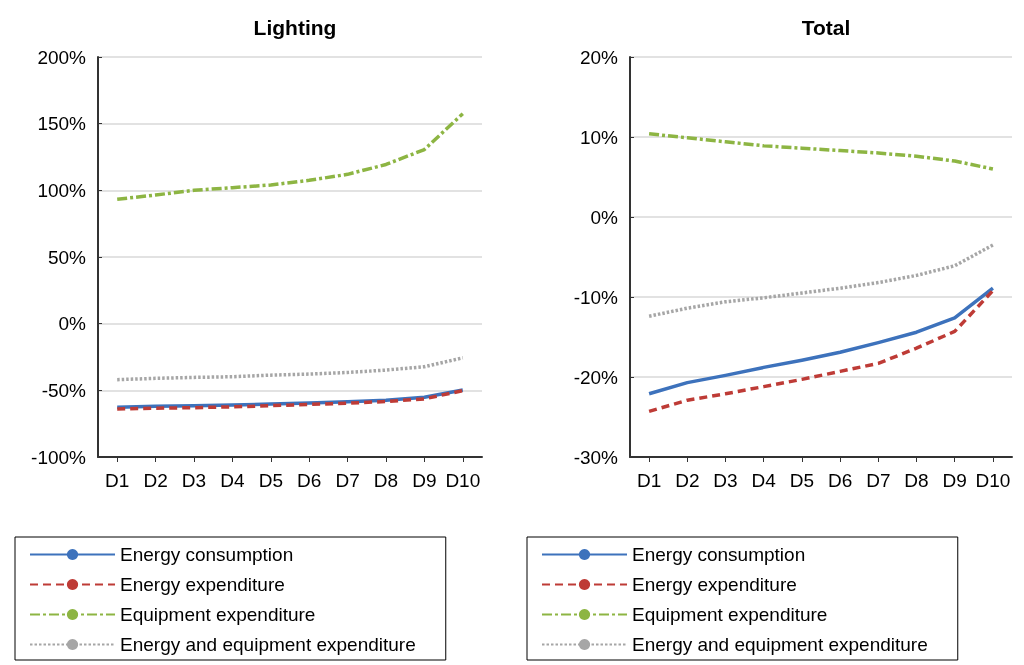  I want to click on y-tick-label: -20%, so click(596, 377).